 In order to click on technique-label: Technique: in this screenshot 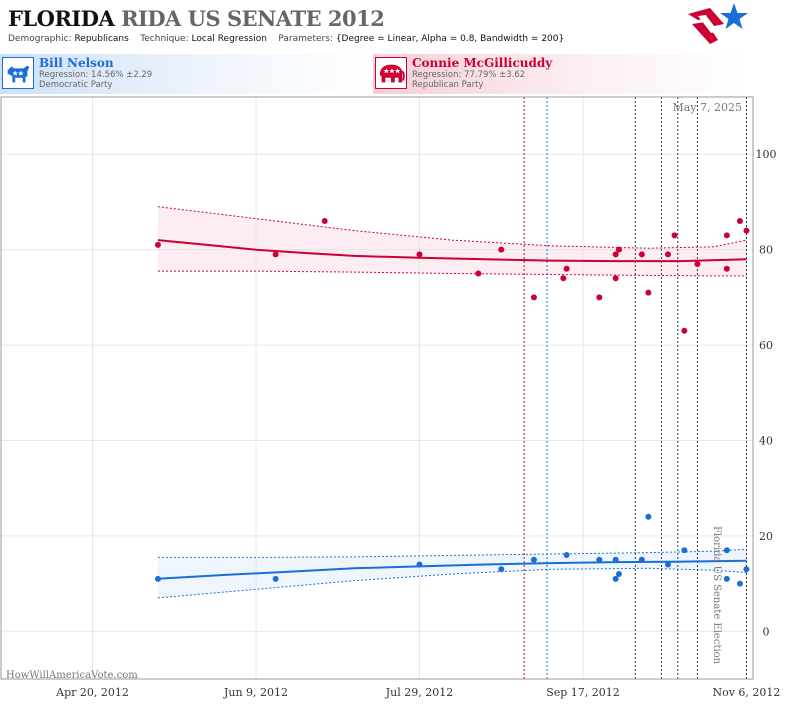, I will do `click(164, 39)`.